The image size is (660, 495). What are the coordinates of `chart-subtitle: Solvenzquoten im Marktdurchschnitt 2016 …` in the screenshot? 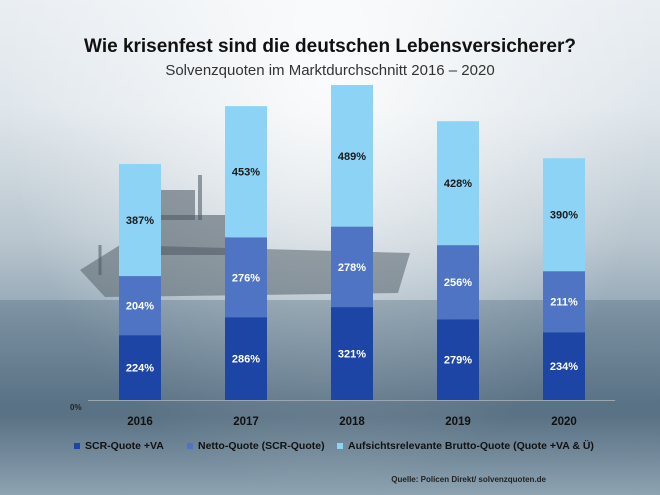 It's located at (330, 70).